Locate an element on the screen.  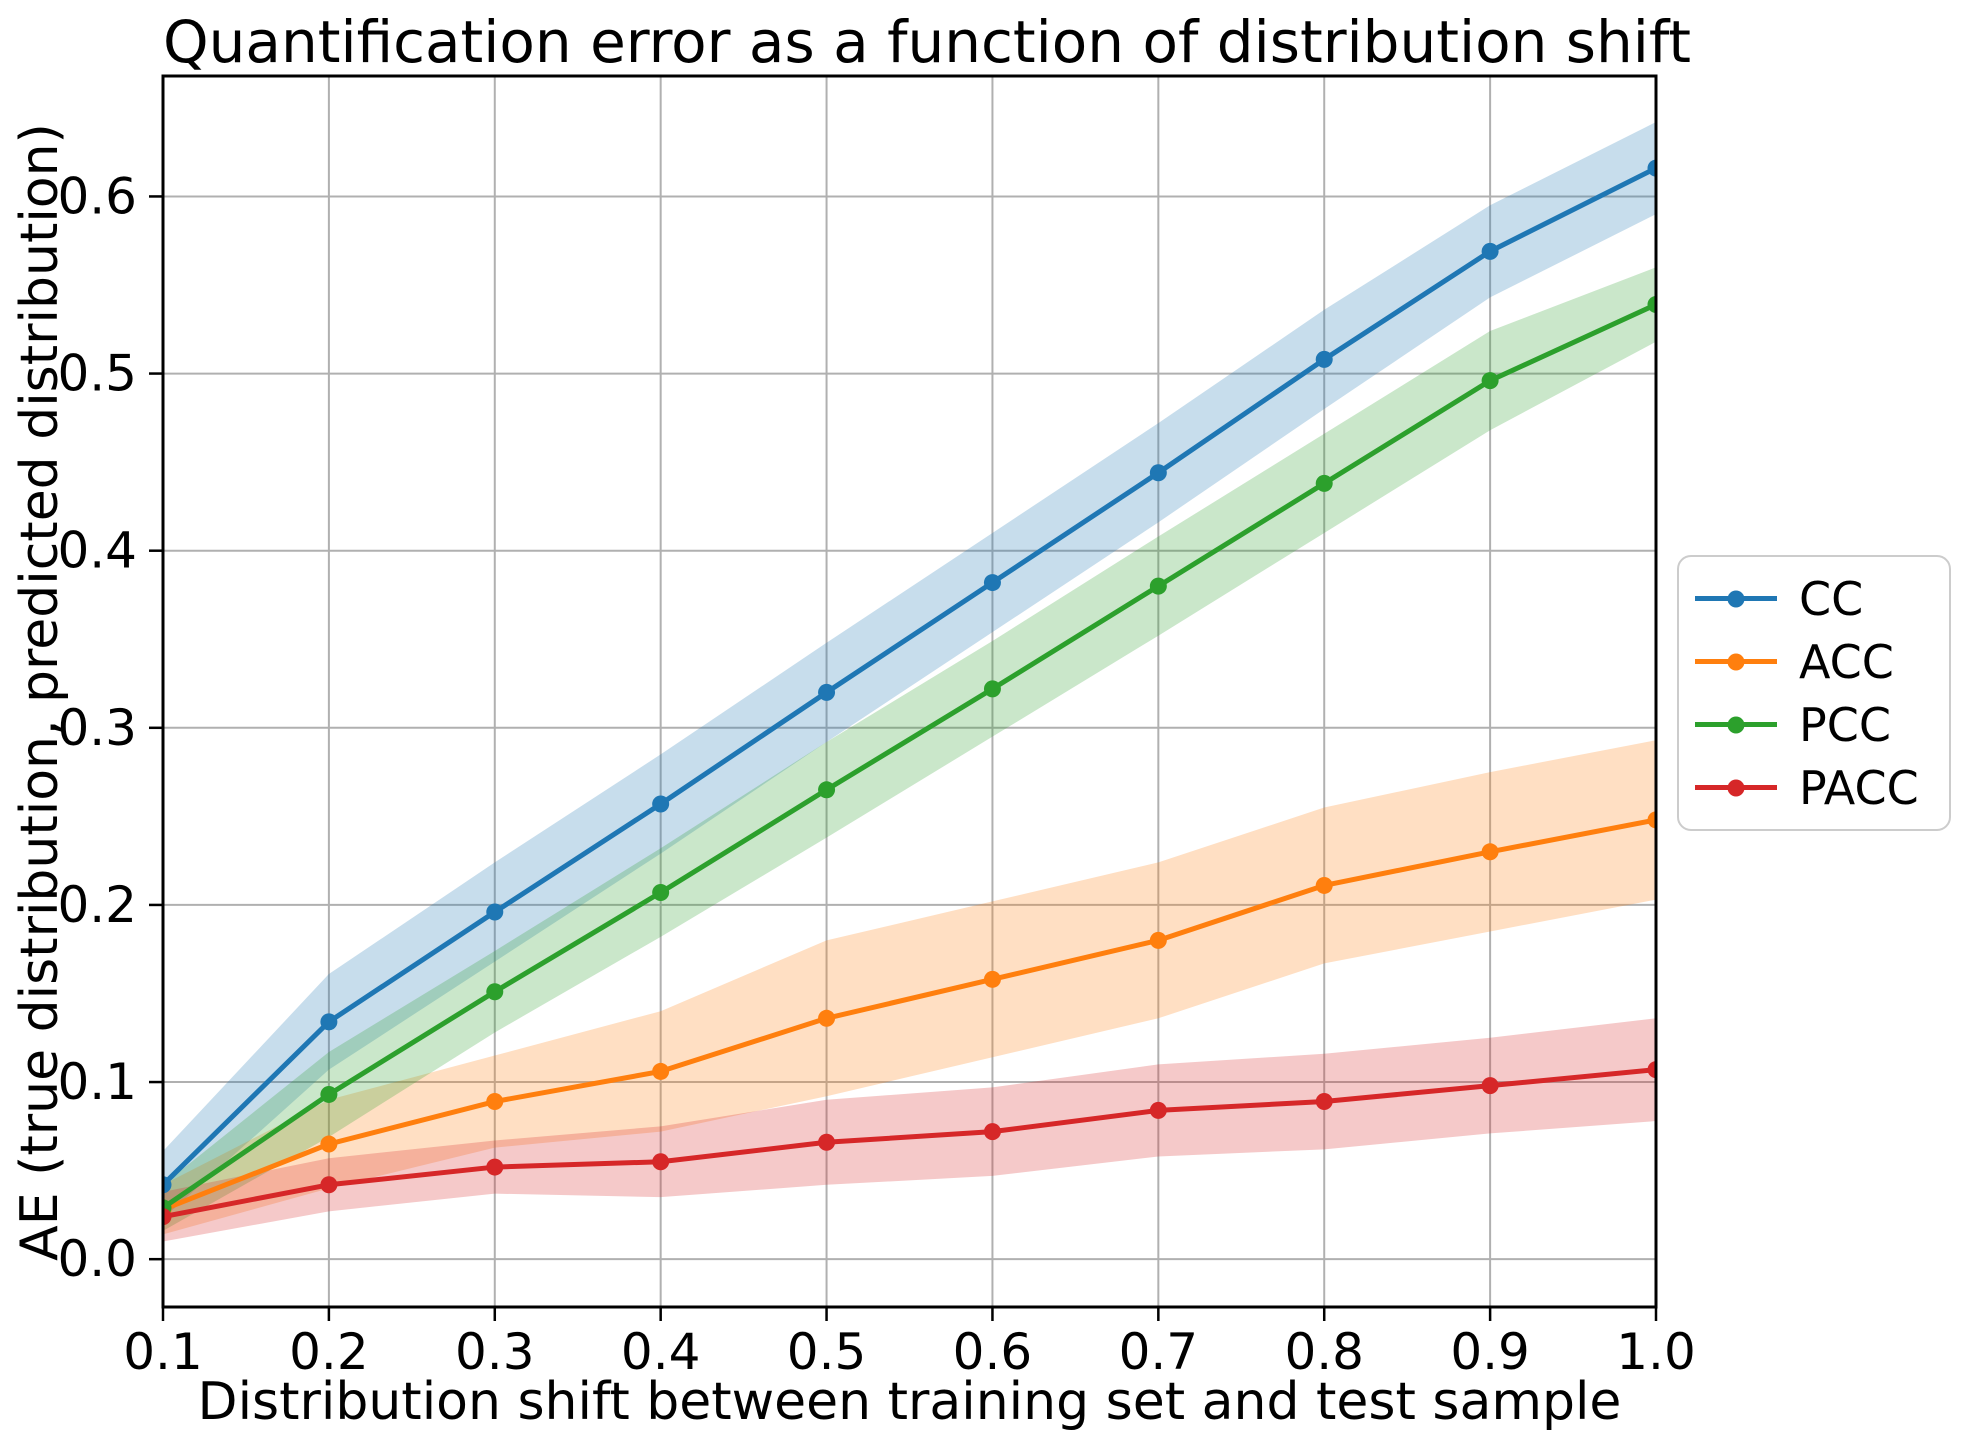
y-tick-label-0.0: 0.0 is located at coordinates (97, 1259).